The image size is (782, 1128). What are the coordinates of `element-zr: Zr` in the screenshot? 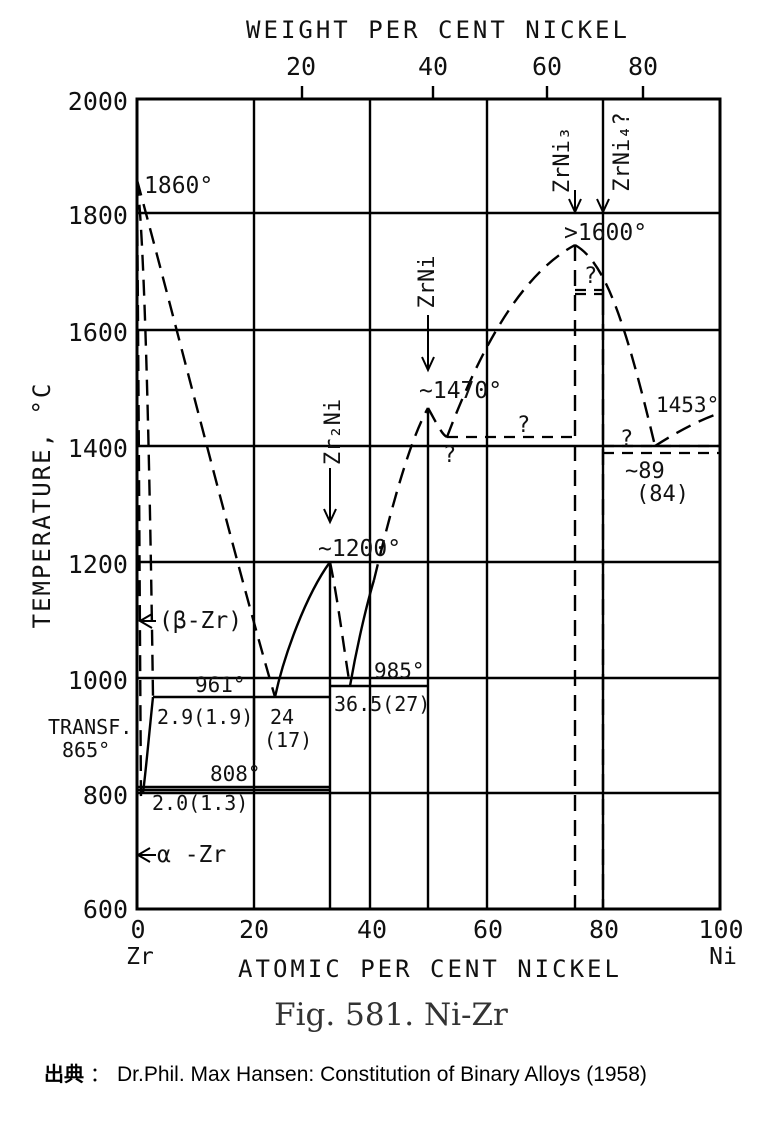 It's located at (140, 957).